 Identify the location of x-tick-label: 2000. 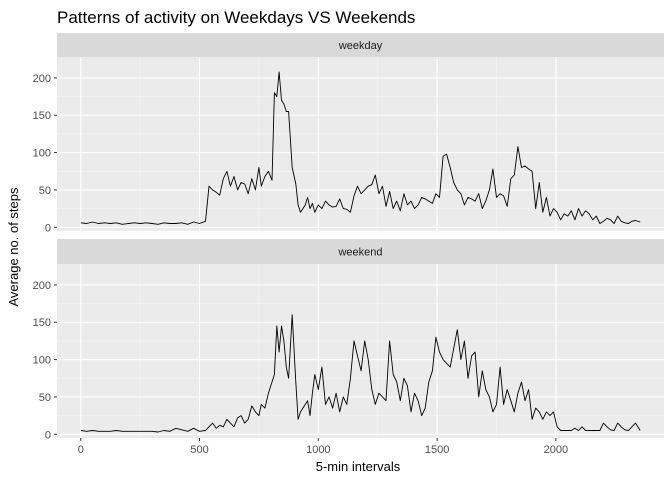
(556, 450).